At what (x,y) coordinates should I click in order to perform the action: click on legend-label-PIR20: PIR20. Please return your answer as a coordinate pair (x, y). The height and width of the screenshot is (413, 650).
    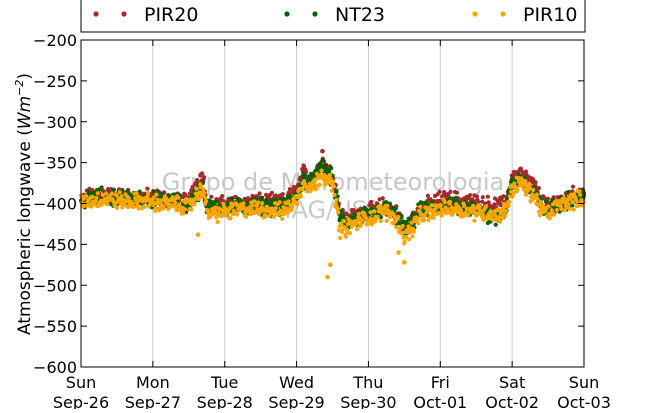
    Looking at the image, I should click on (171, 15).